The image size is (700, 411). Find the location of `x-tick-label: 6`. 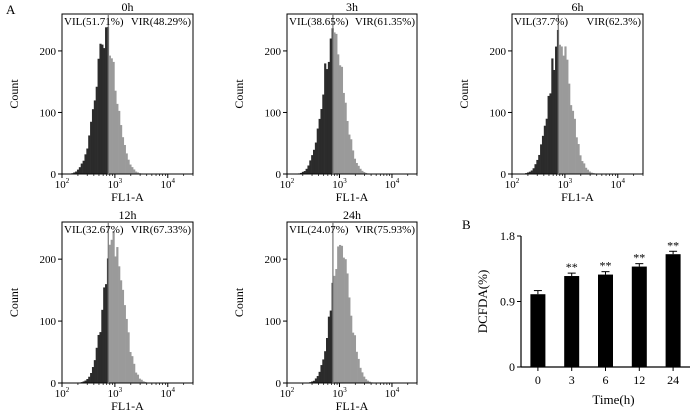

x-tick-label: 6 is located at coordinates (606, 380).